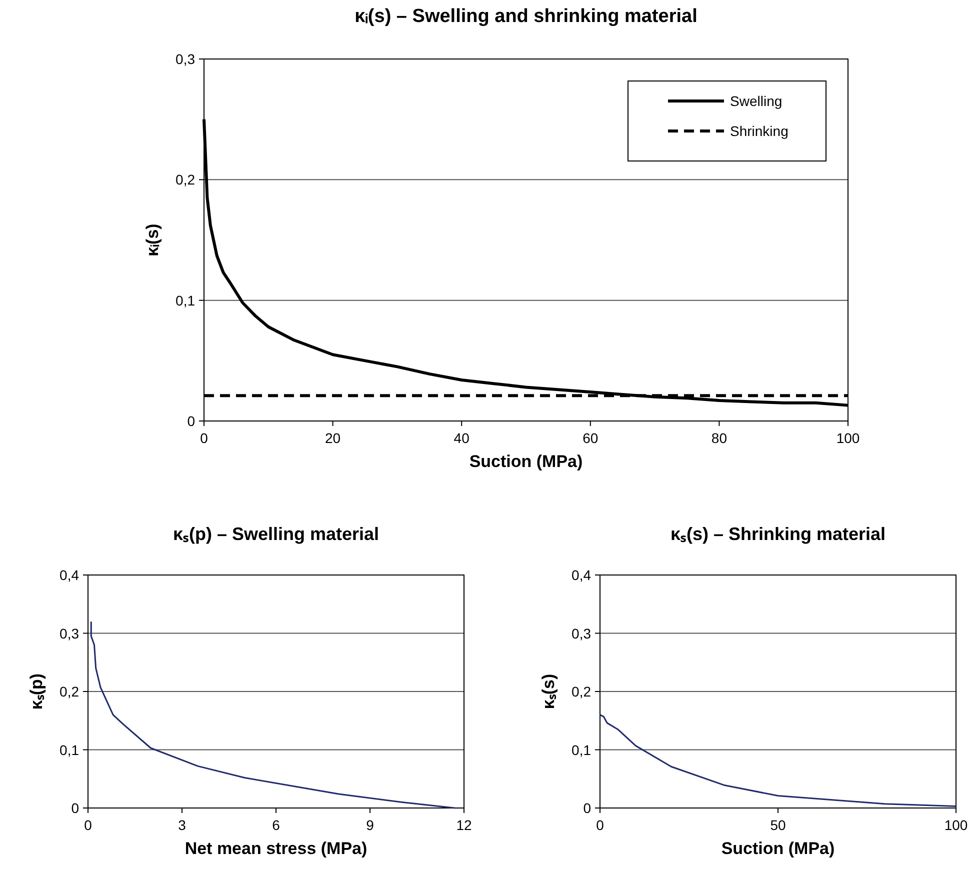 The image size is (970, 872). I want to click on x-tick-label: 3, so click(182, 825).